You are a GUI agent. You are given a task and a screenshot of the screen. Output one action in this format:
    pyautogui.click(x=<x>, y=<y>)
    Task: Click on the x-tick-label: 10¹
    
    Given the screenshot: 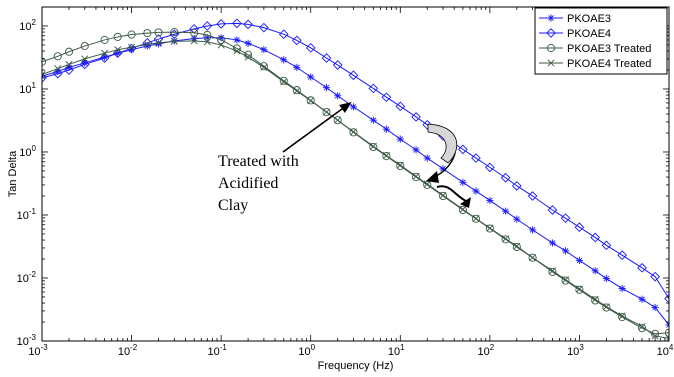 What is the action you would take?
    pyautogui.click(x=396, y=350)
    